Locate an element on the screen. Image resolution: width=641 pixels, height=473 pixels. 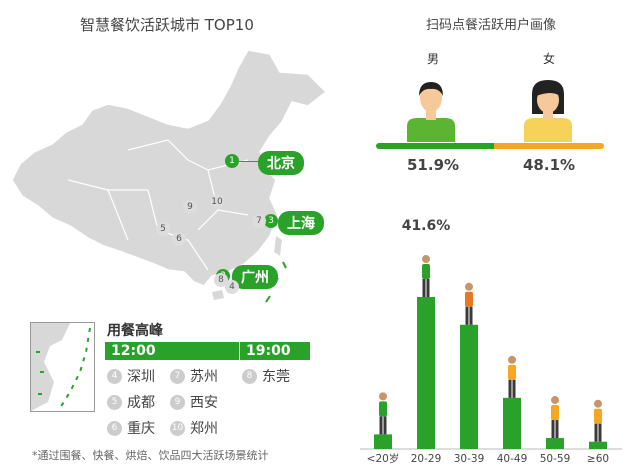
data-labels: 41.6% is located at coordinates (426, 226).